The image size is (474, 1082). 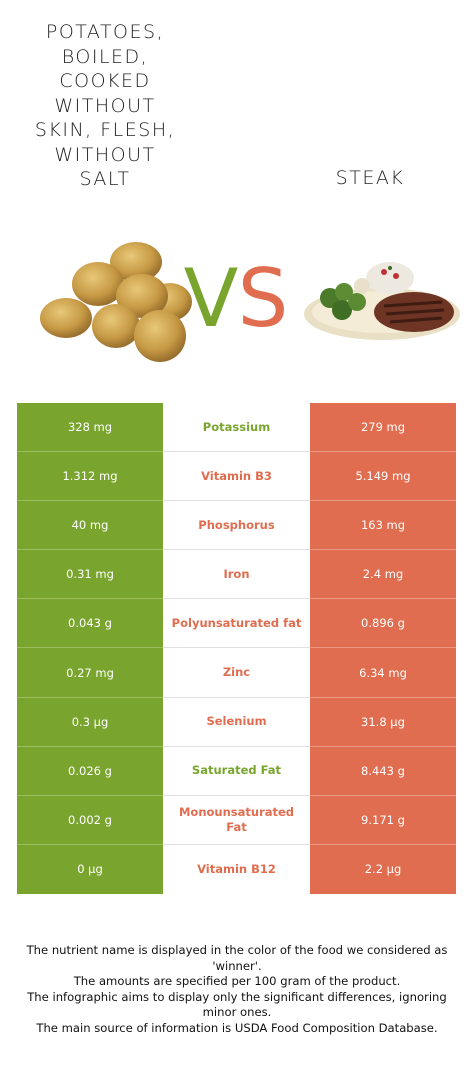 What do you see at coordinates (370, 178) in the screenshot?
I see `right-food-title: STEAK` at bounding box center [370, 178].